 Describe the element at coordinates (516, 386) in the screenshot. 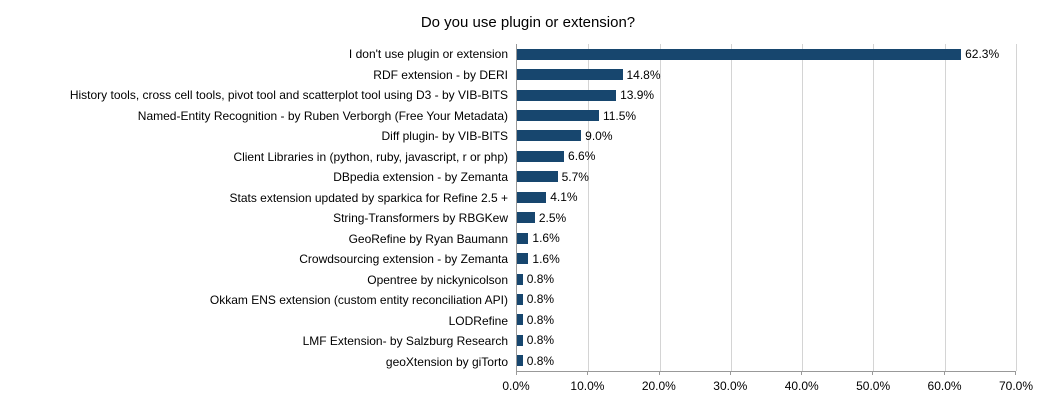

I see `x-tick-label: 0.0%` at that location.